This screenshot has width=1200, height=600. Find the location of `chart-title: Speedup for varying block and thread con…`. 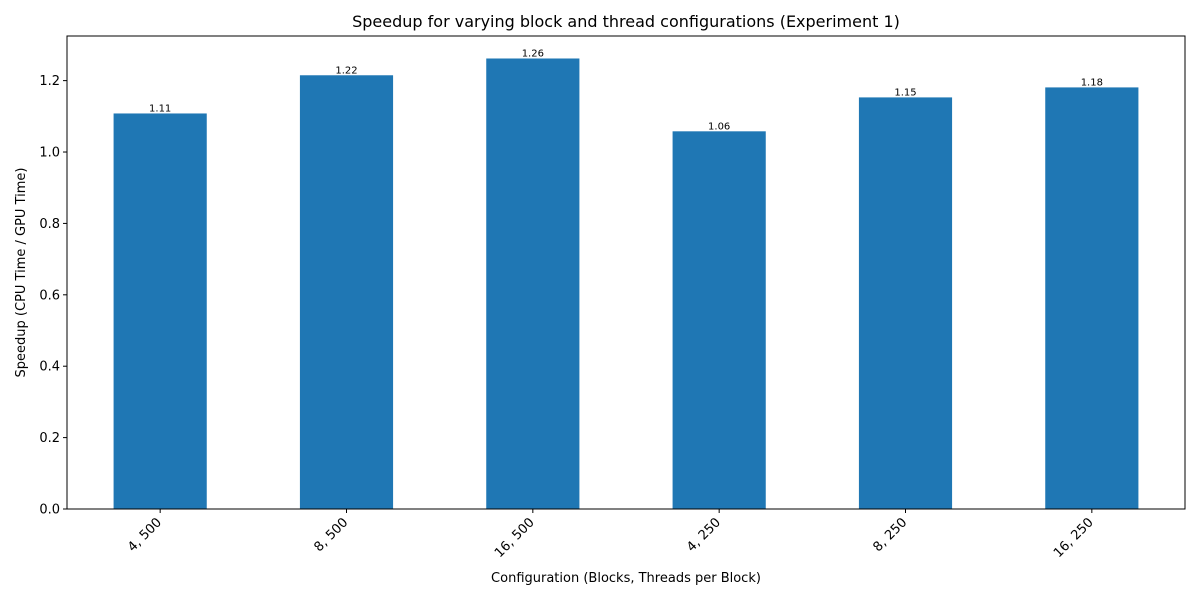

chart-title: Speedup for varying block and thread con… is located at coordinates (626, 21).